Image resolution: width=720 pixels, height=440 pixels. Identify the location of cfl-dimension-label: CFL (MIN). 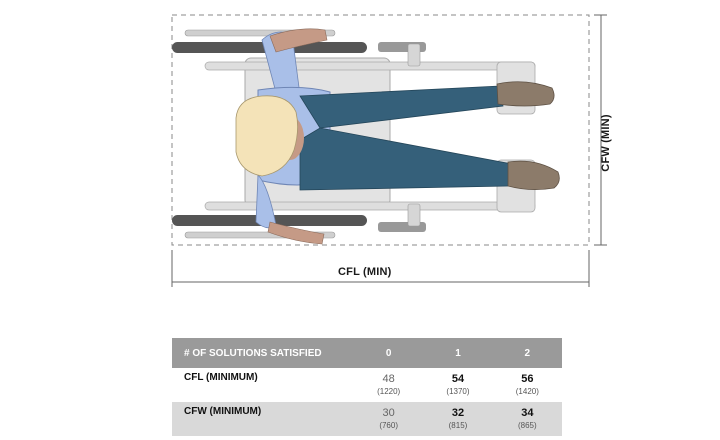
(365, 272).